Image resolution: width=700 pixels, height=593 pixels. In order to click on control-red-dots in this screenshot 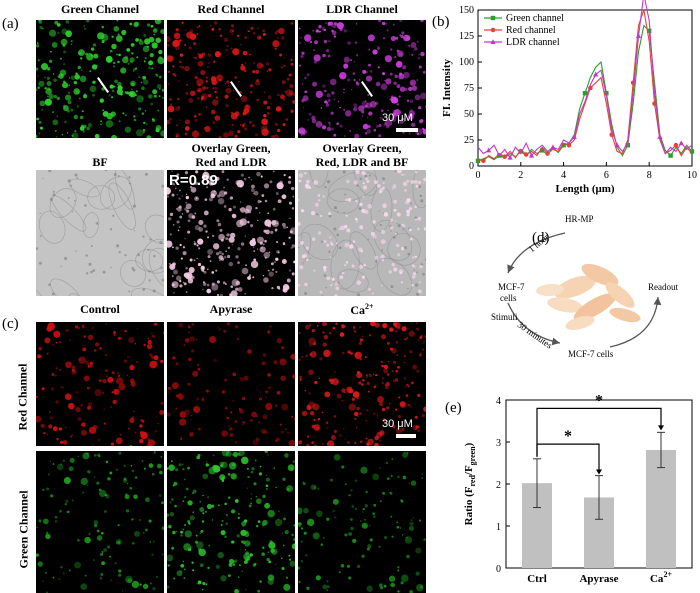, I will do `click(100, 384)`.